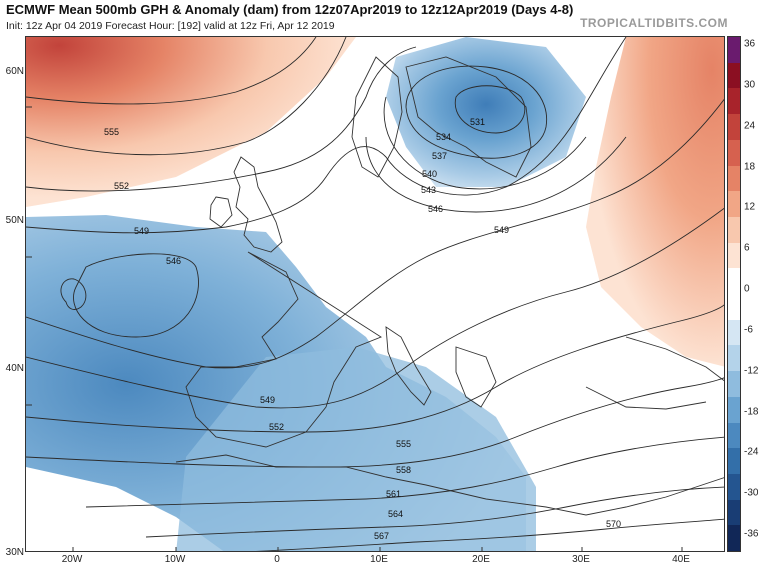 The width and height of the screenshot is (768, 568). Describe the element at coordinates (750, 85) in the screenshot. I see `colorbar-label: 30` at that location.